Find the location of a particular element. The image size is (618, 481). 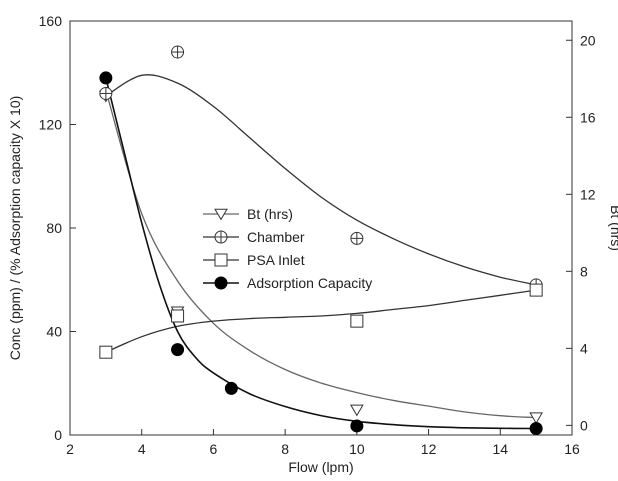

x-tick-label: 8 is located at coordinates (285, 449).